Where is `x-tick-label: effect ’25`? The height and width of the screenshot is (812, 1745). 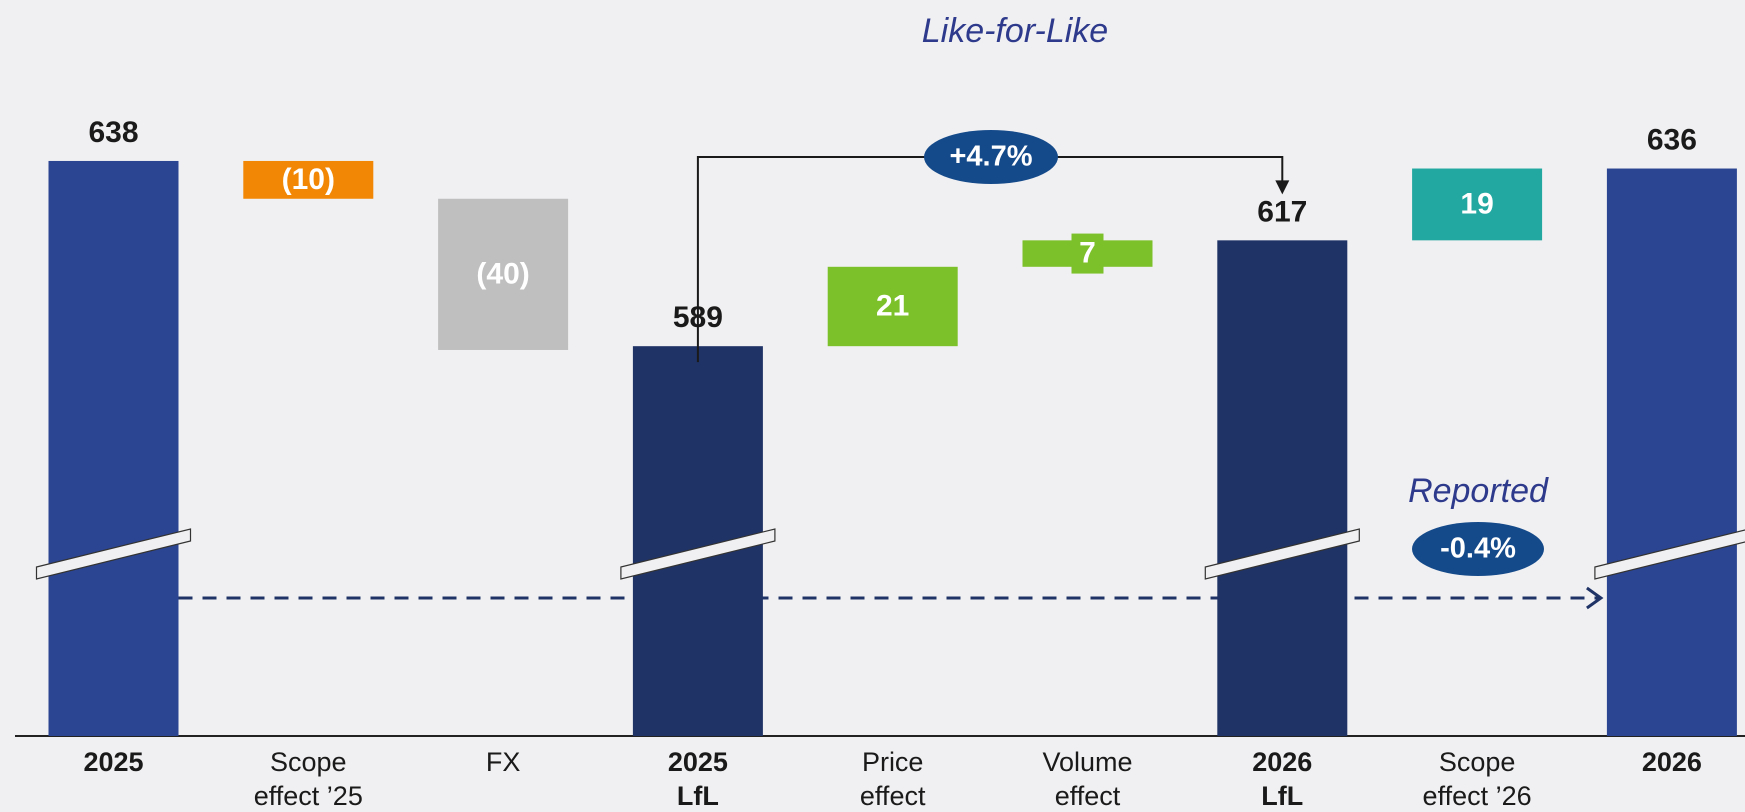 x-tick-label: effect ’25 is located at coordinates (308, 796).